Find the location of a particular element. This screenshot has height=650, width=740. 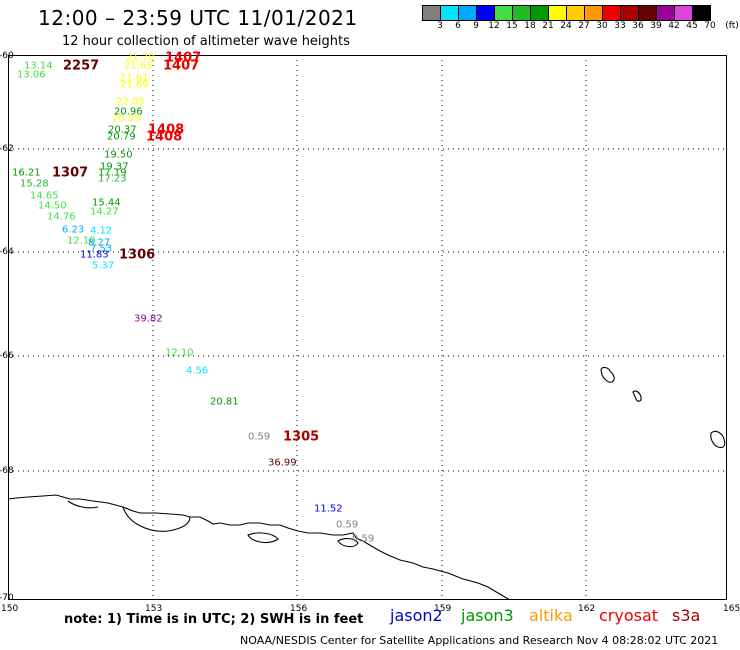

pass-time: 2257 is located at coordinates (81, 66).